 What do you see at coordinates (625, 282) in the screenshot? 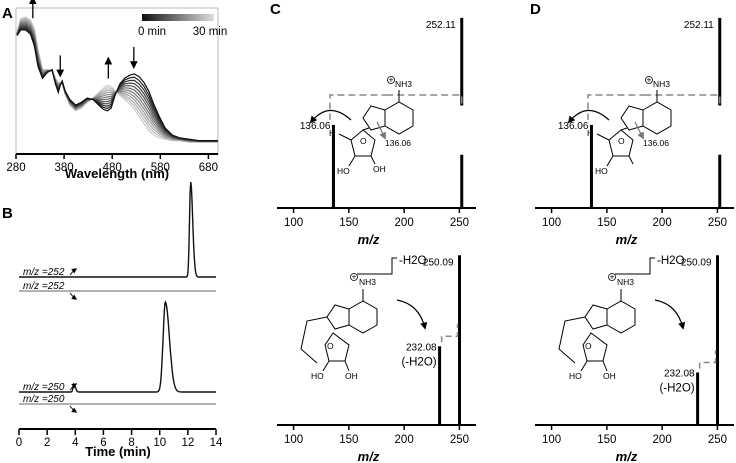
I see `D-bottom-nh3-label: NH3` at bounding box center [625, 282].